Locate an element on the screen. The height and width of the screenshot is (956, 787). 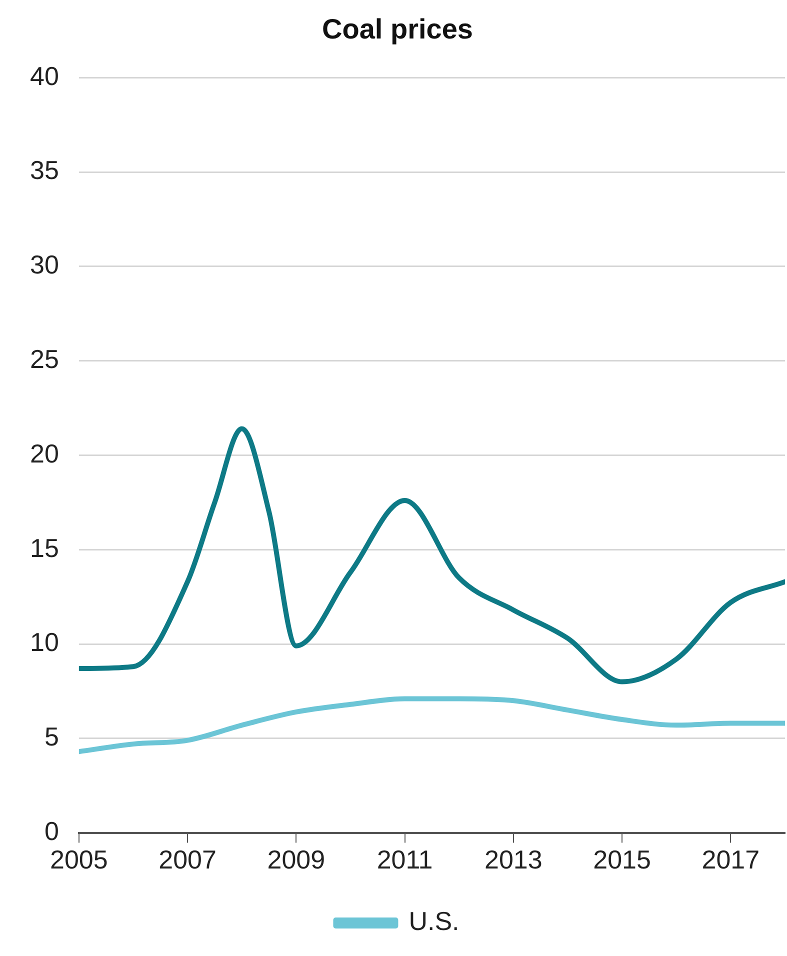
chart-title: Coal prices is located at coordinates (397, 29).